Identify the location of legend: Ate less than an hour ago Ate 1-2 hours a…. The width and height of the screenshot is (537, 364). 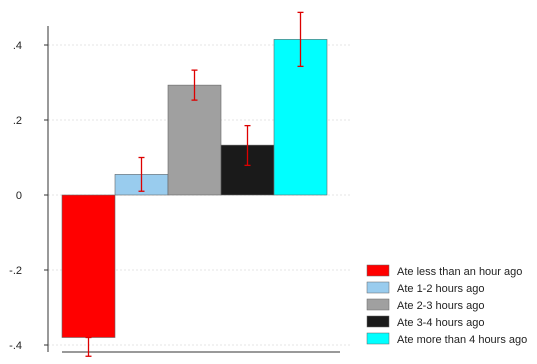
(446, 305).